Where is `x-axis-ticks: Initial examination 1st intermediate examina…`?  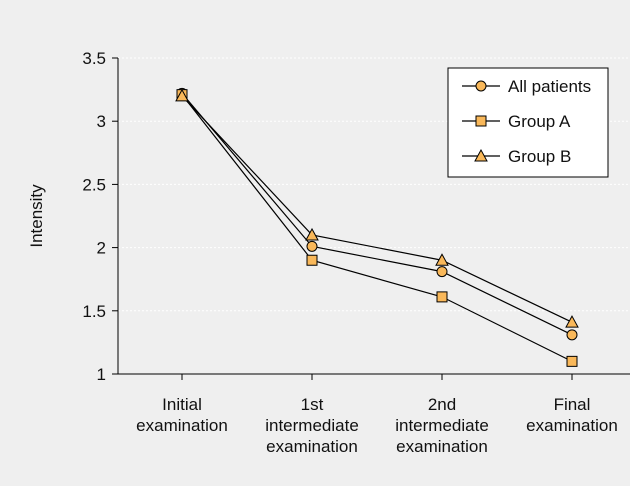
x-axis-ticks: Initial examination 1st intermediate examina… is located at coordinates (377, 415).